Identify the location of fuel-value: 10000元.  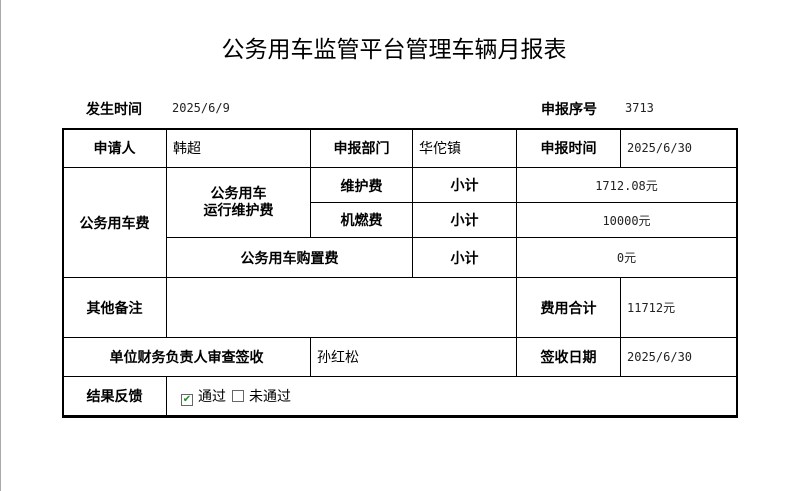
(626, 220).